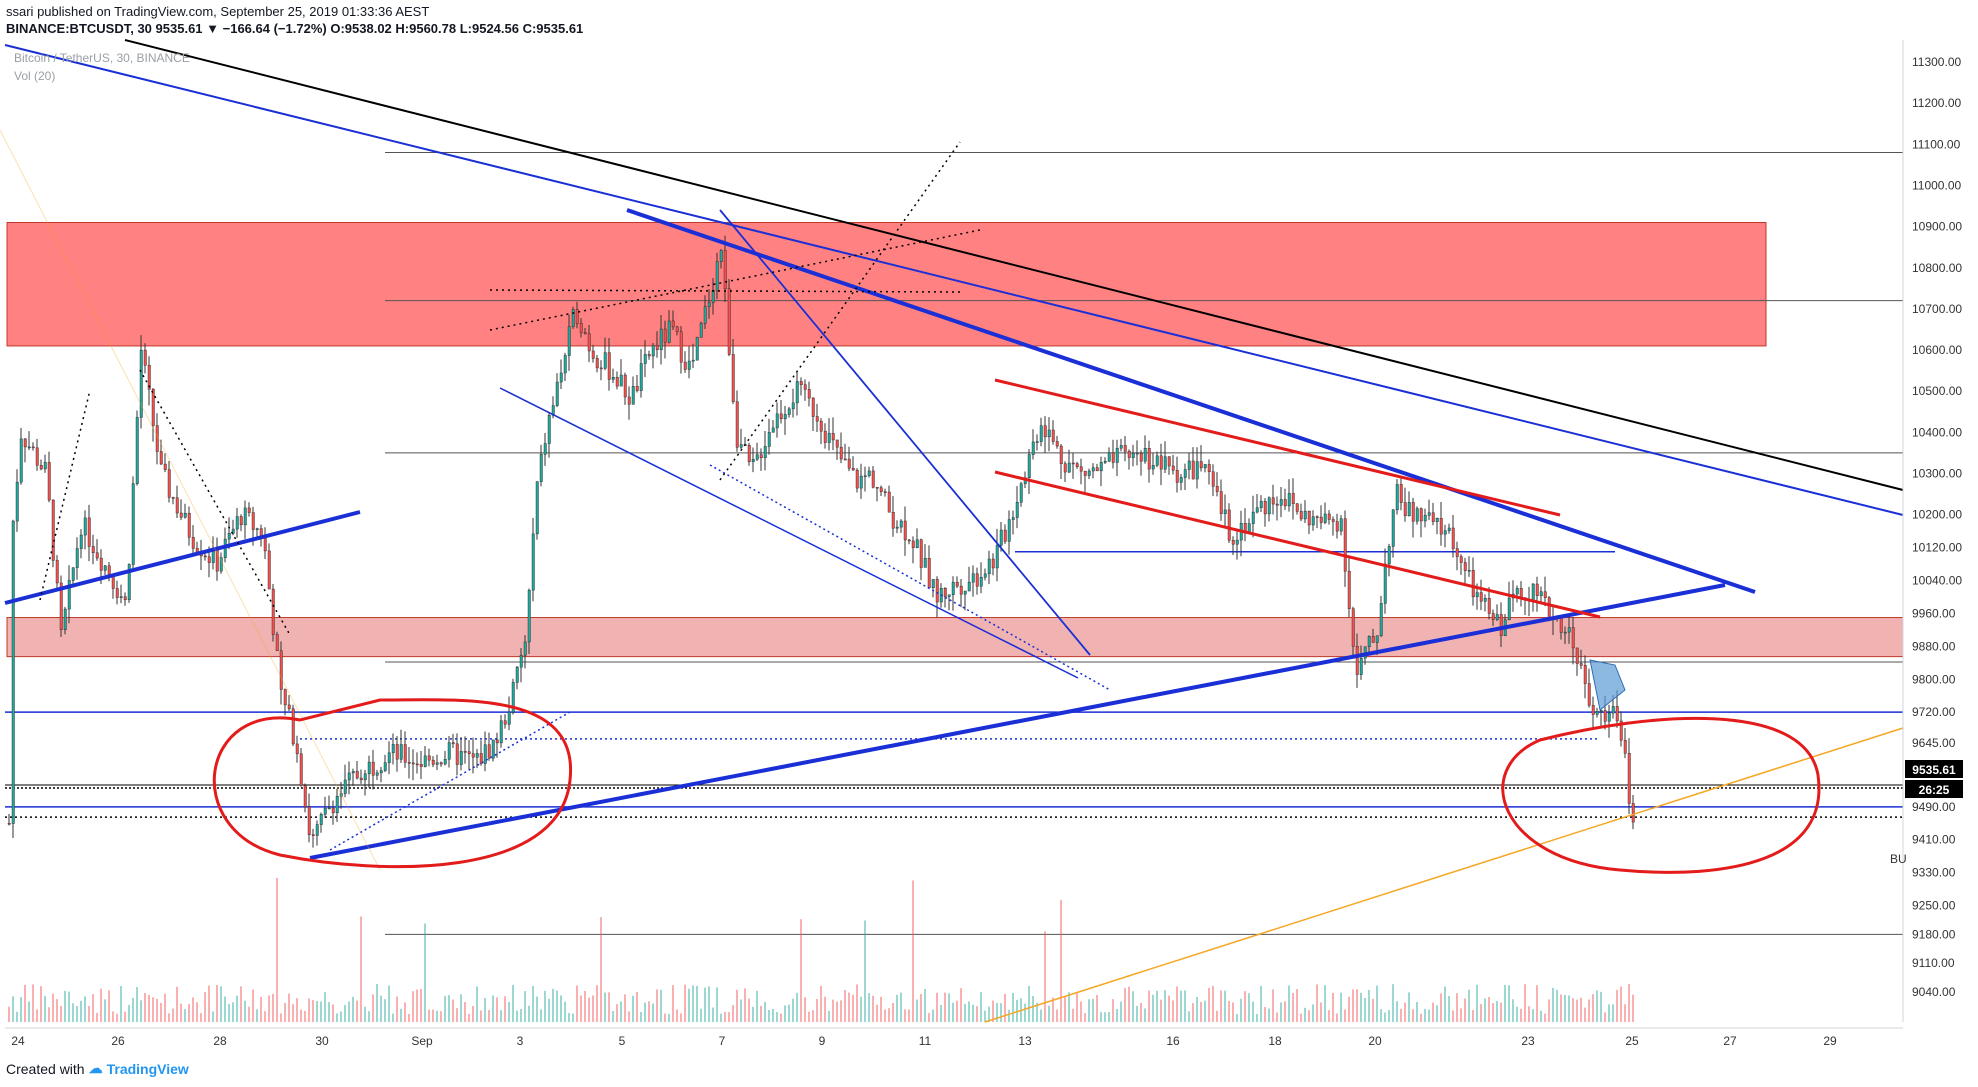  I want to click on x-tick-label: 16, so click(1173, 1041).